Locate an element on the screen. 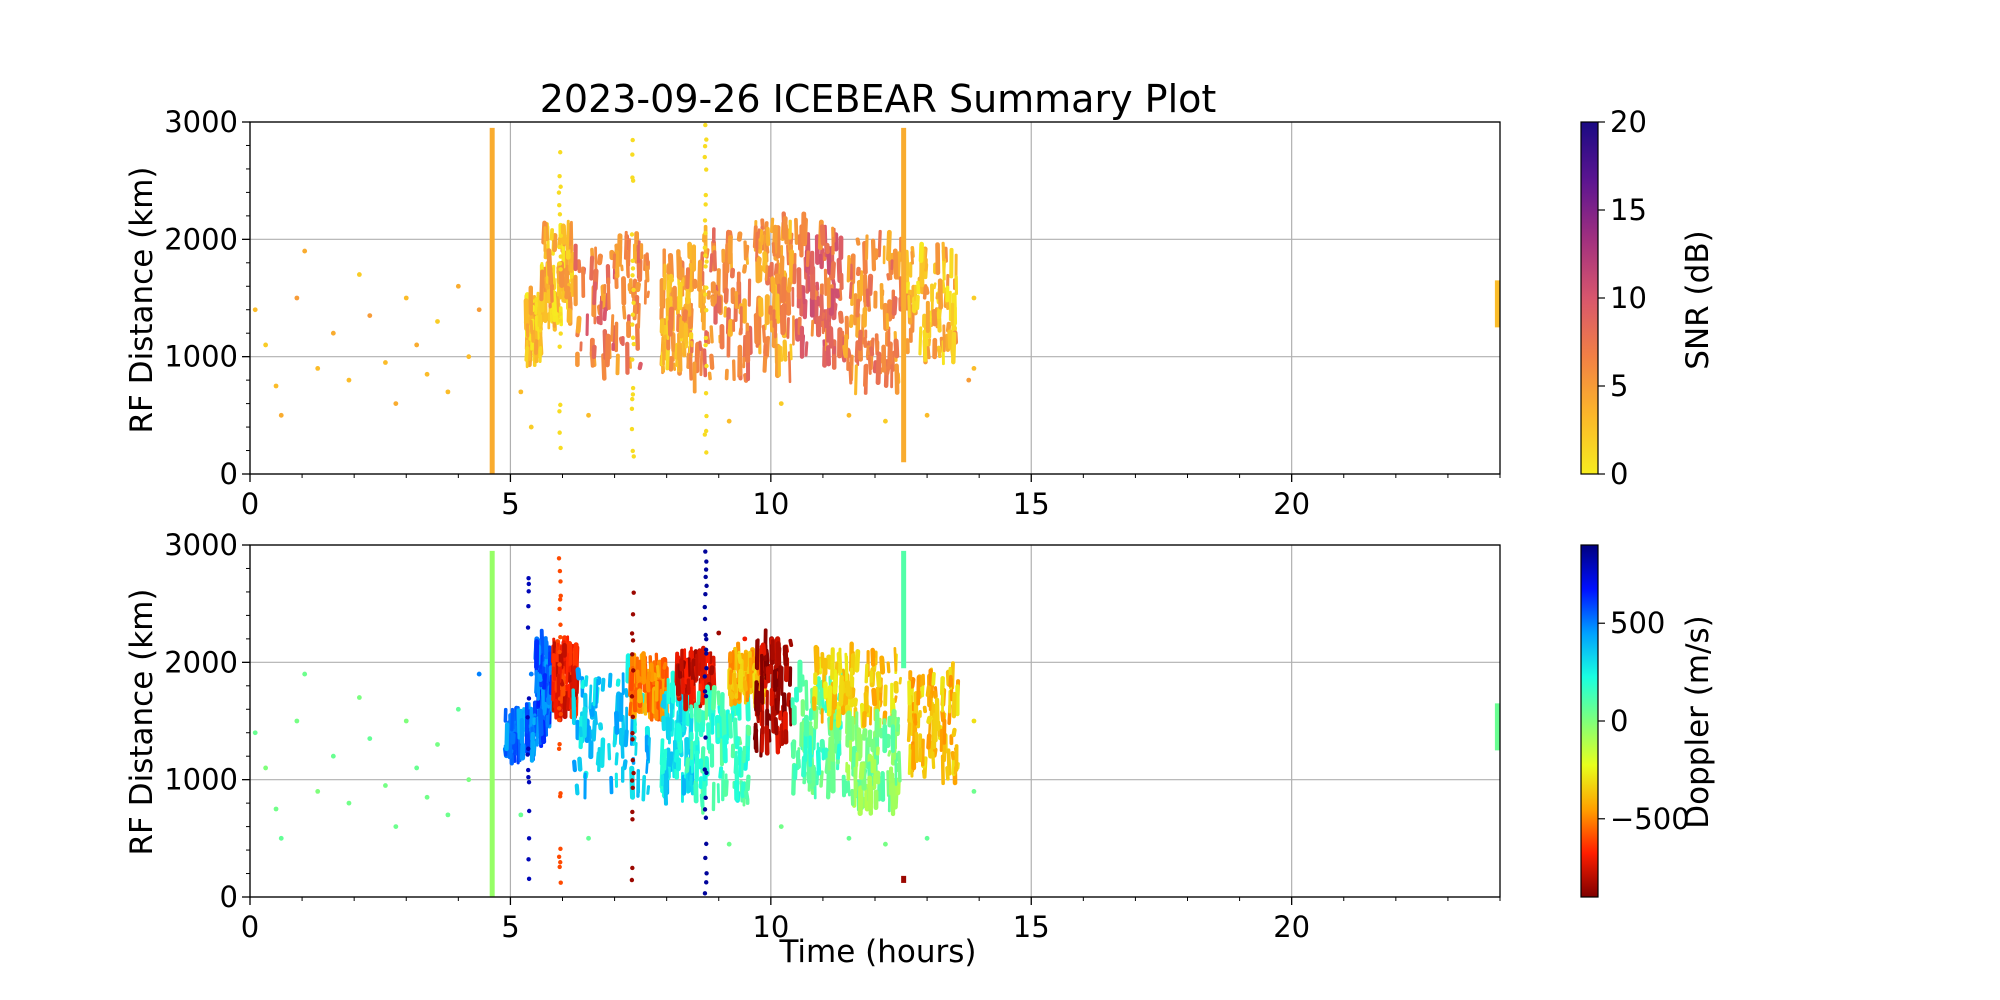 Image resolution: width=2000 pixels, height=1000 pixels. snr-colorbar-gradient is located at coordinates (1589, 298).